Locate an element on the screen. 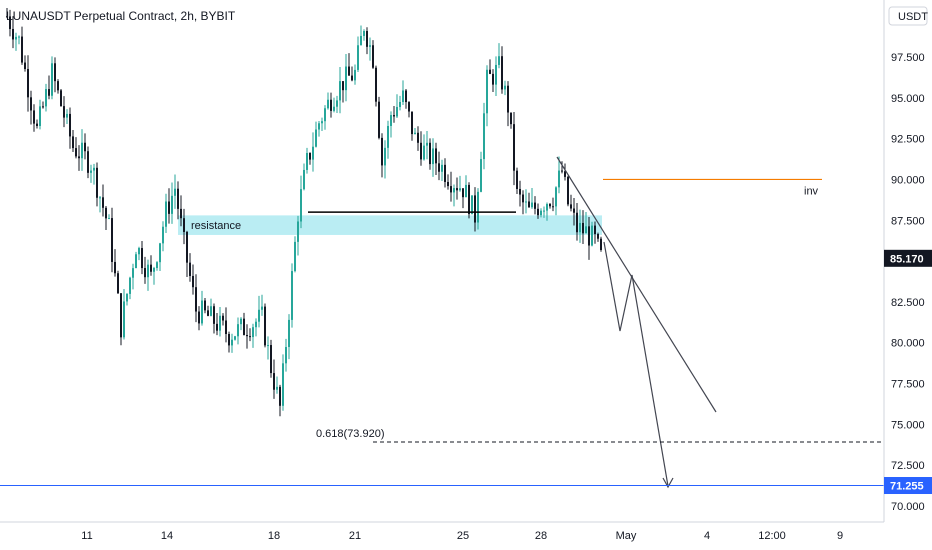  y-tick-label: 90.000 is located at coordinates (908, 180).